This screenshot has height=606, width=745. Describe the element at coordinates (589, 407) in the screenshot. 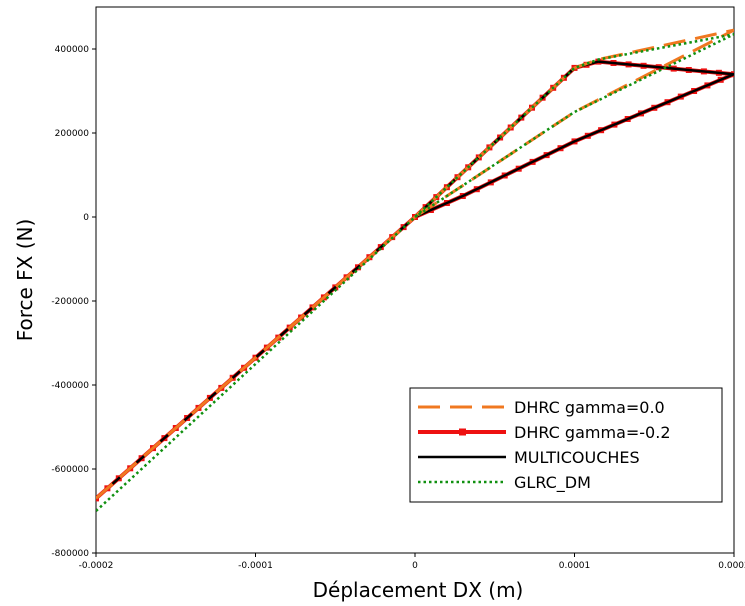

I see `legend-label: DHRC gamma=0.0` at that location.